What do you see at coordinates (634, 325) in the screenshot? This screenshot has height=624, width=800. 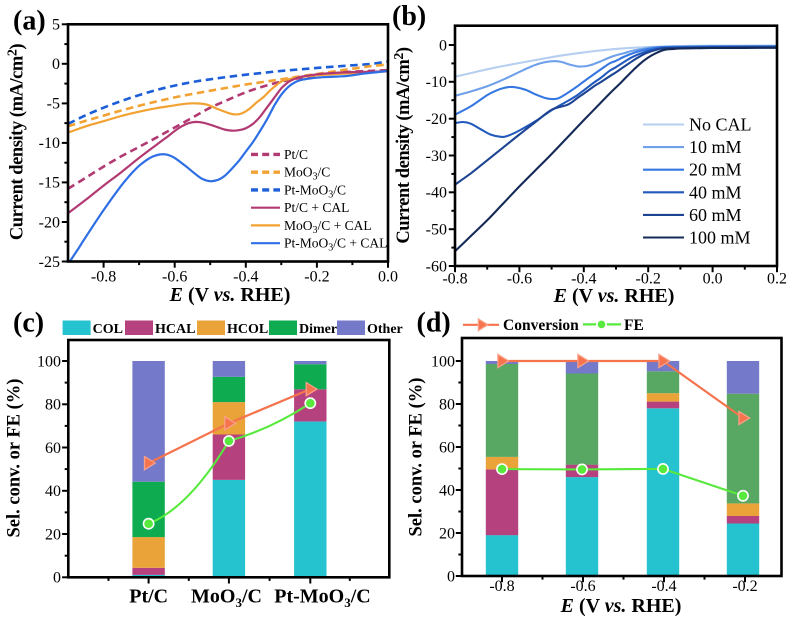 I see `svg-text: FE` at bounding box center [634, 325].